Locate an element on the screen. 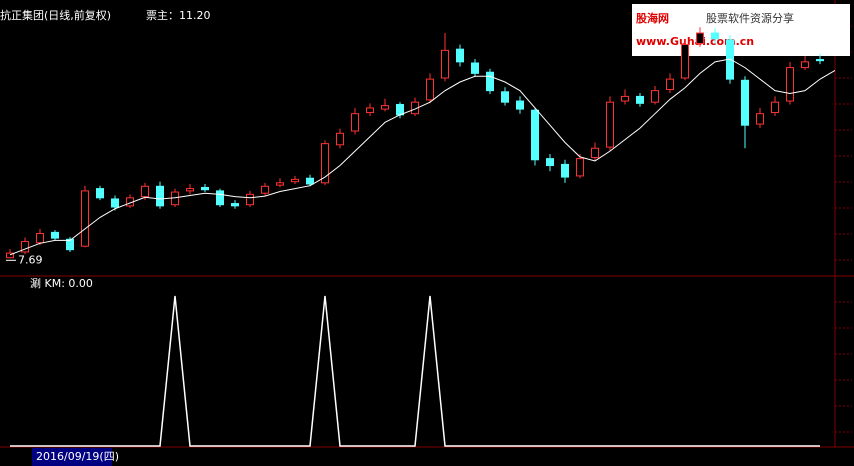 The width and height of the screenshot is (854, 466). watermark-brand: 股海网 is located at coordinates (652, 18).